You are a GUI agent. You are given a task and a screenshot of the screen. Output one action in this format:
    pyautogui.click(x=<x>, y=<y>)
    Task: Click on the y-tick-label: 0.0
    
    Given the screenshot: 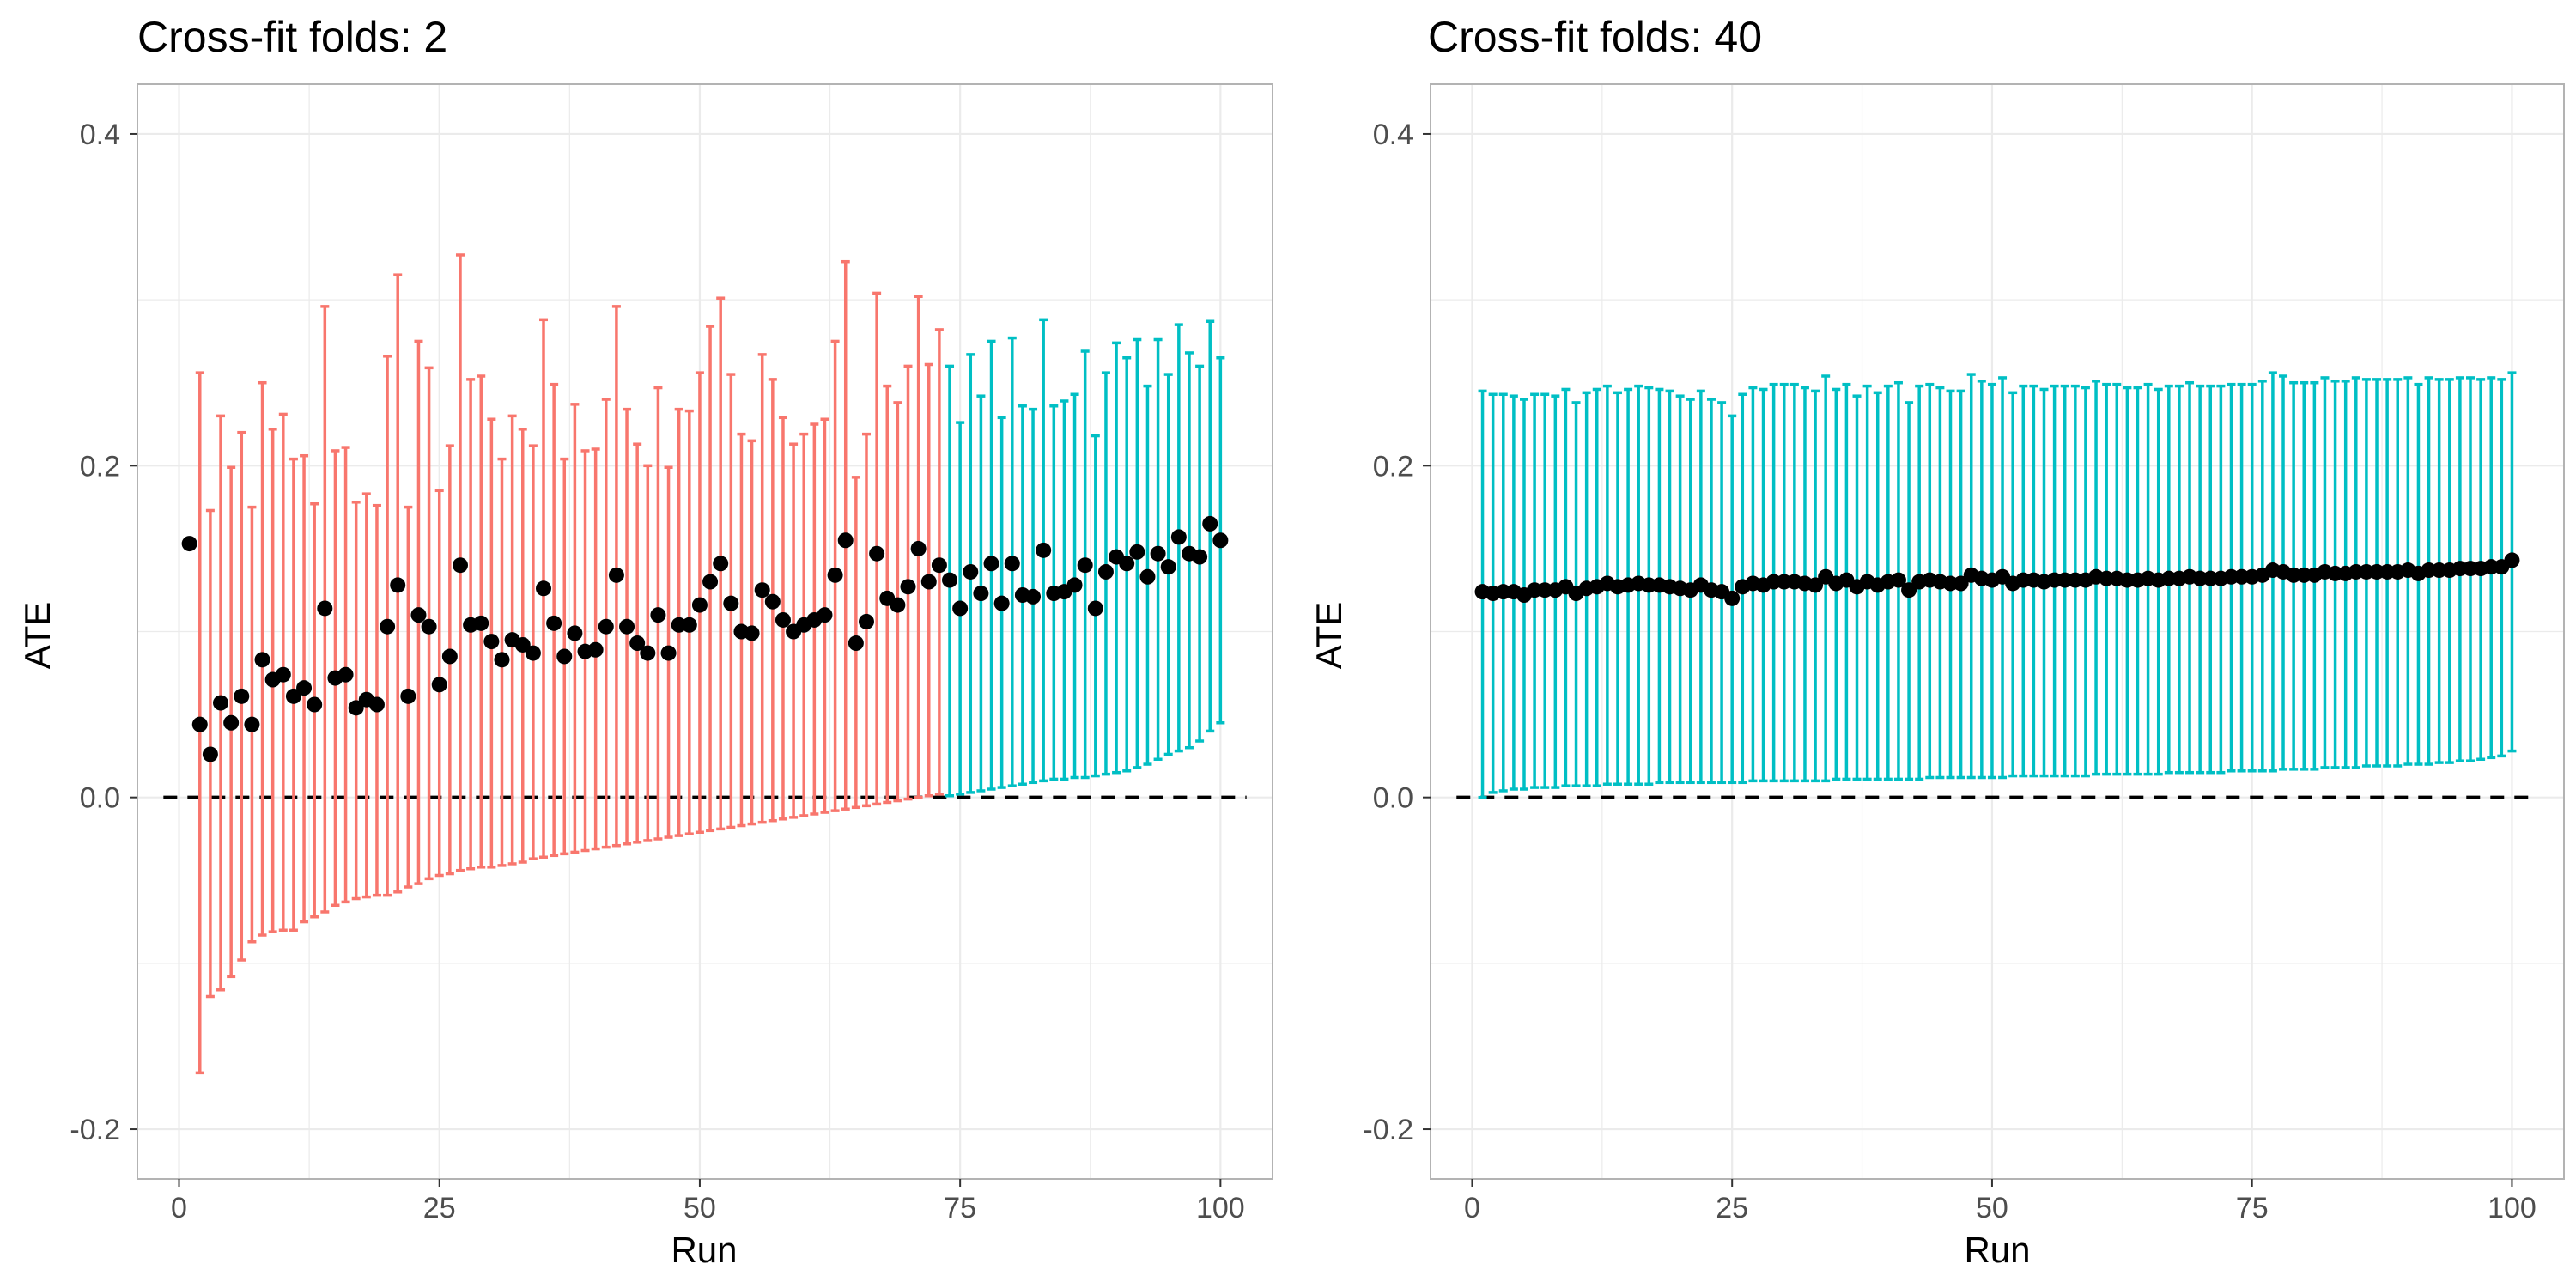 What is the action you would take?
    pyautogui.click(x=1393, y=799)
    